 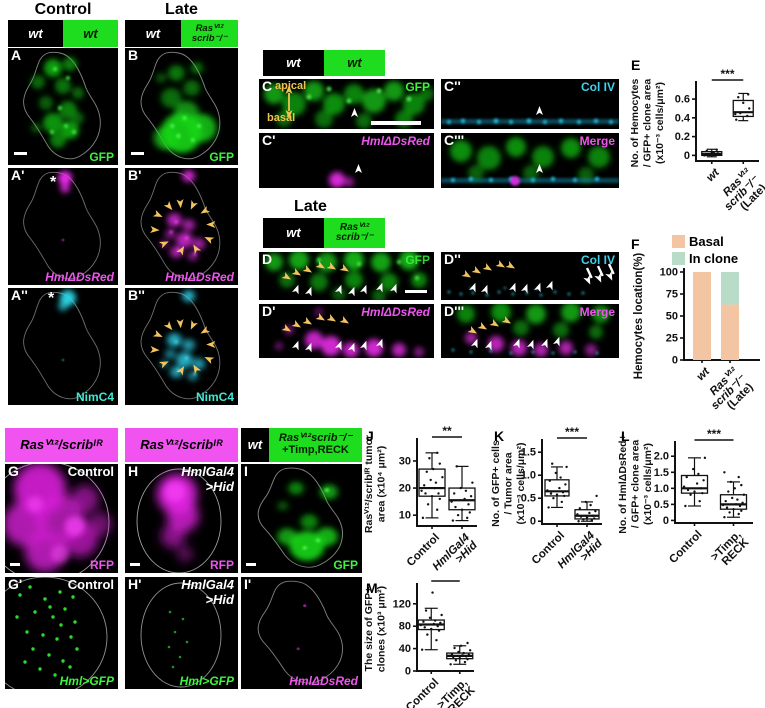 I want to click on svg-text: 0.2, so click(x=682, y=137).